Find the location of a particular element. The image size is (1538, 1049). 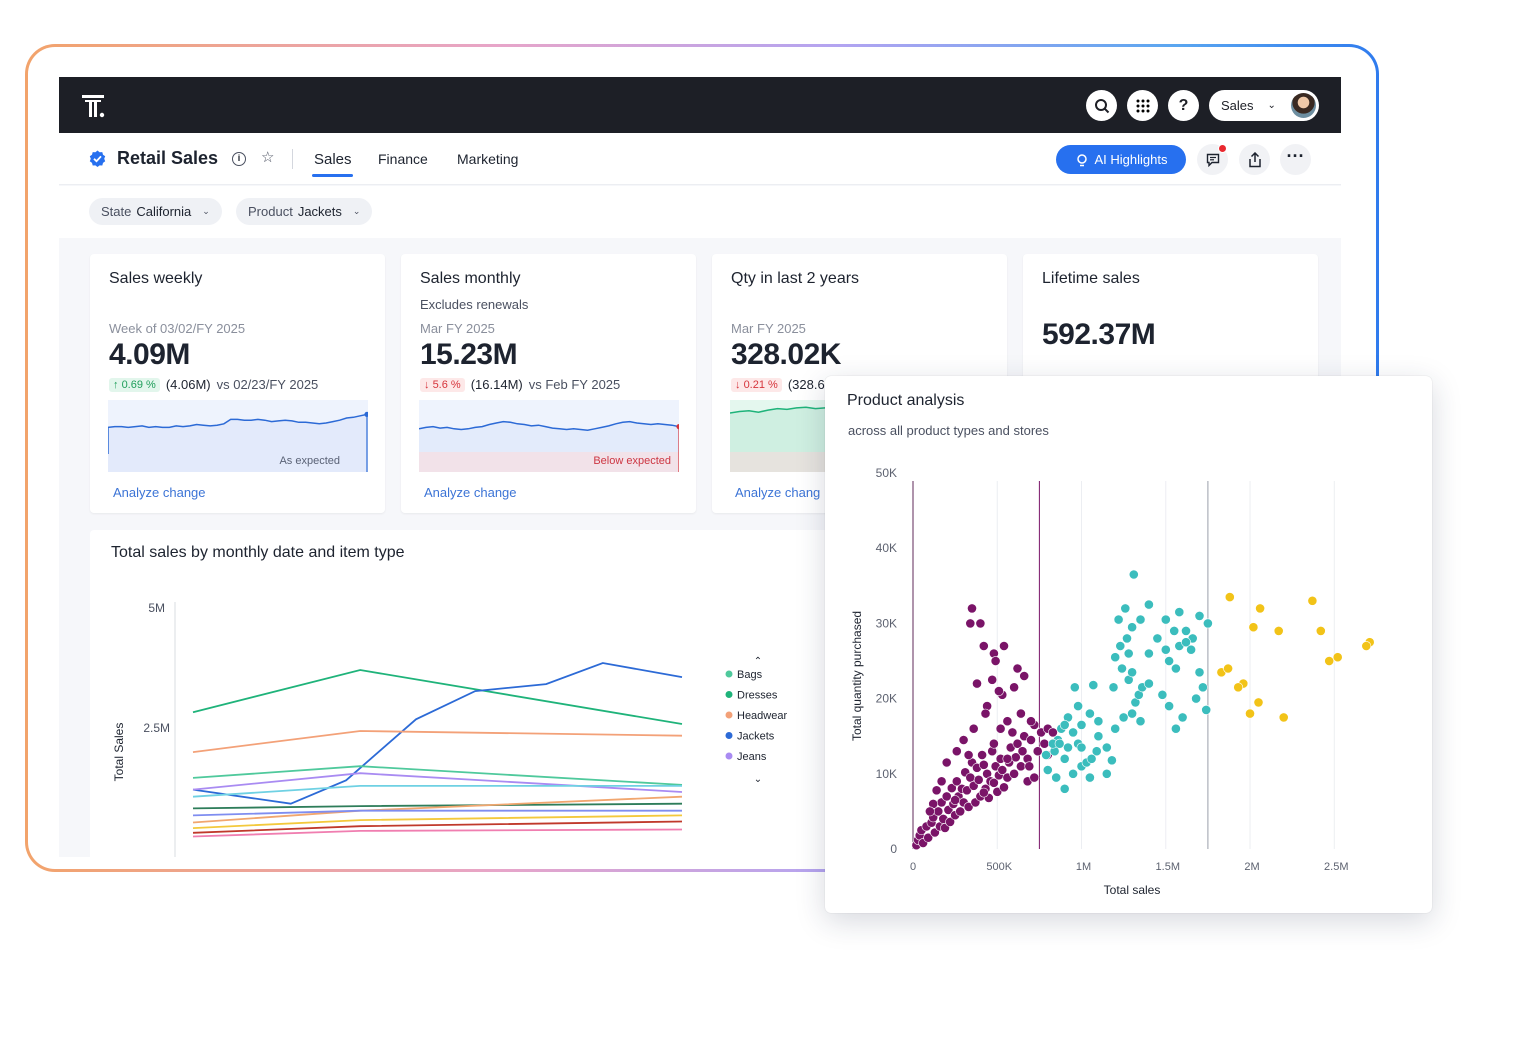

user-avatar is located at coordinates (1303, 105).